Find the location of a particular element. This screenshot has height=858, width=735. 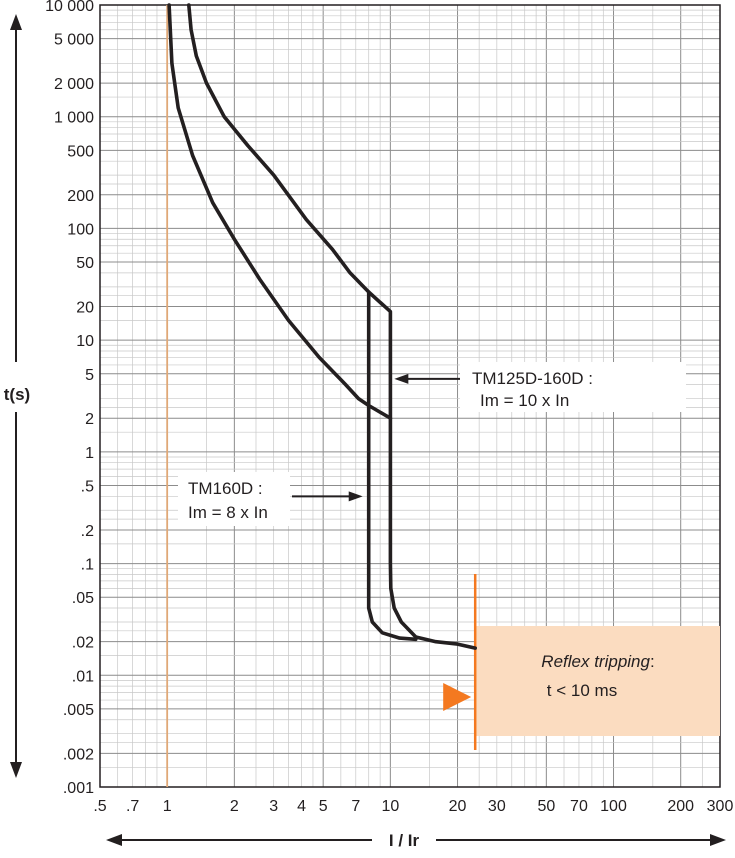

y-tick-label: 2 is located at coordinates (89, 419).